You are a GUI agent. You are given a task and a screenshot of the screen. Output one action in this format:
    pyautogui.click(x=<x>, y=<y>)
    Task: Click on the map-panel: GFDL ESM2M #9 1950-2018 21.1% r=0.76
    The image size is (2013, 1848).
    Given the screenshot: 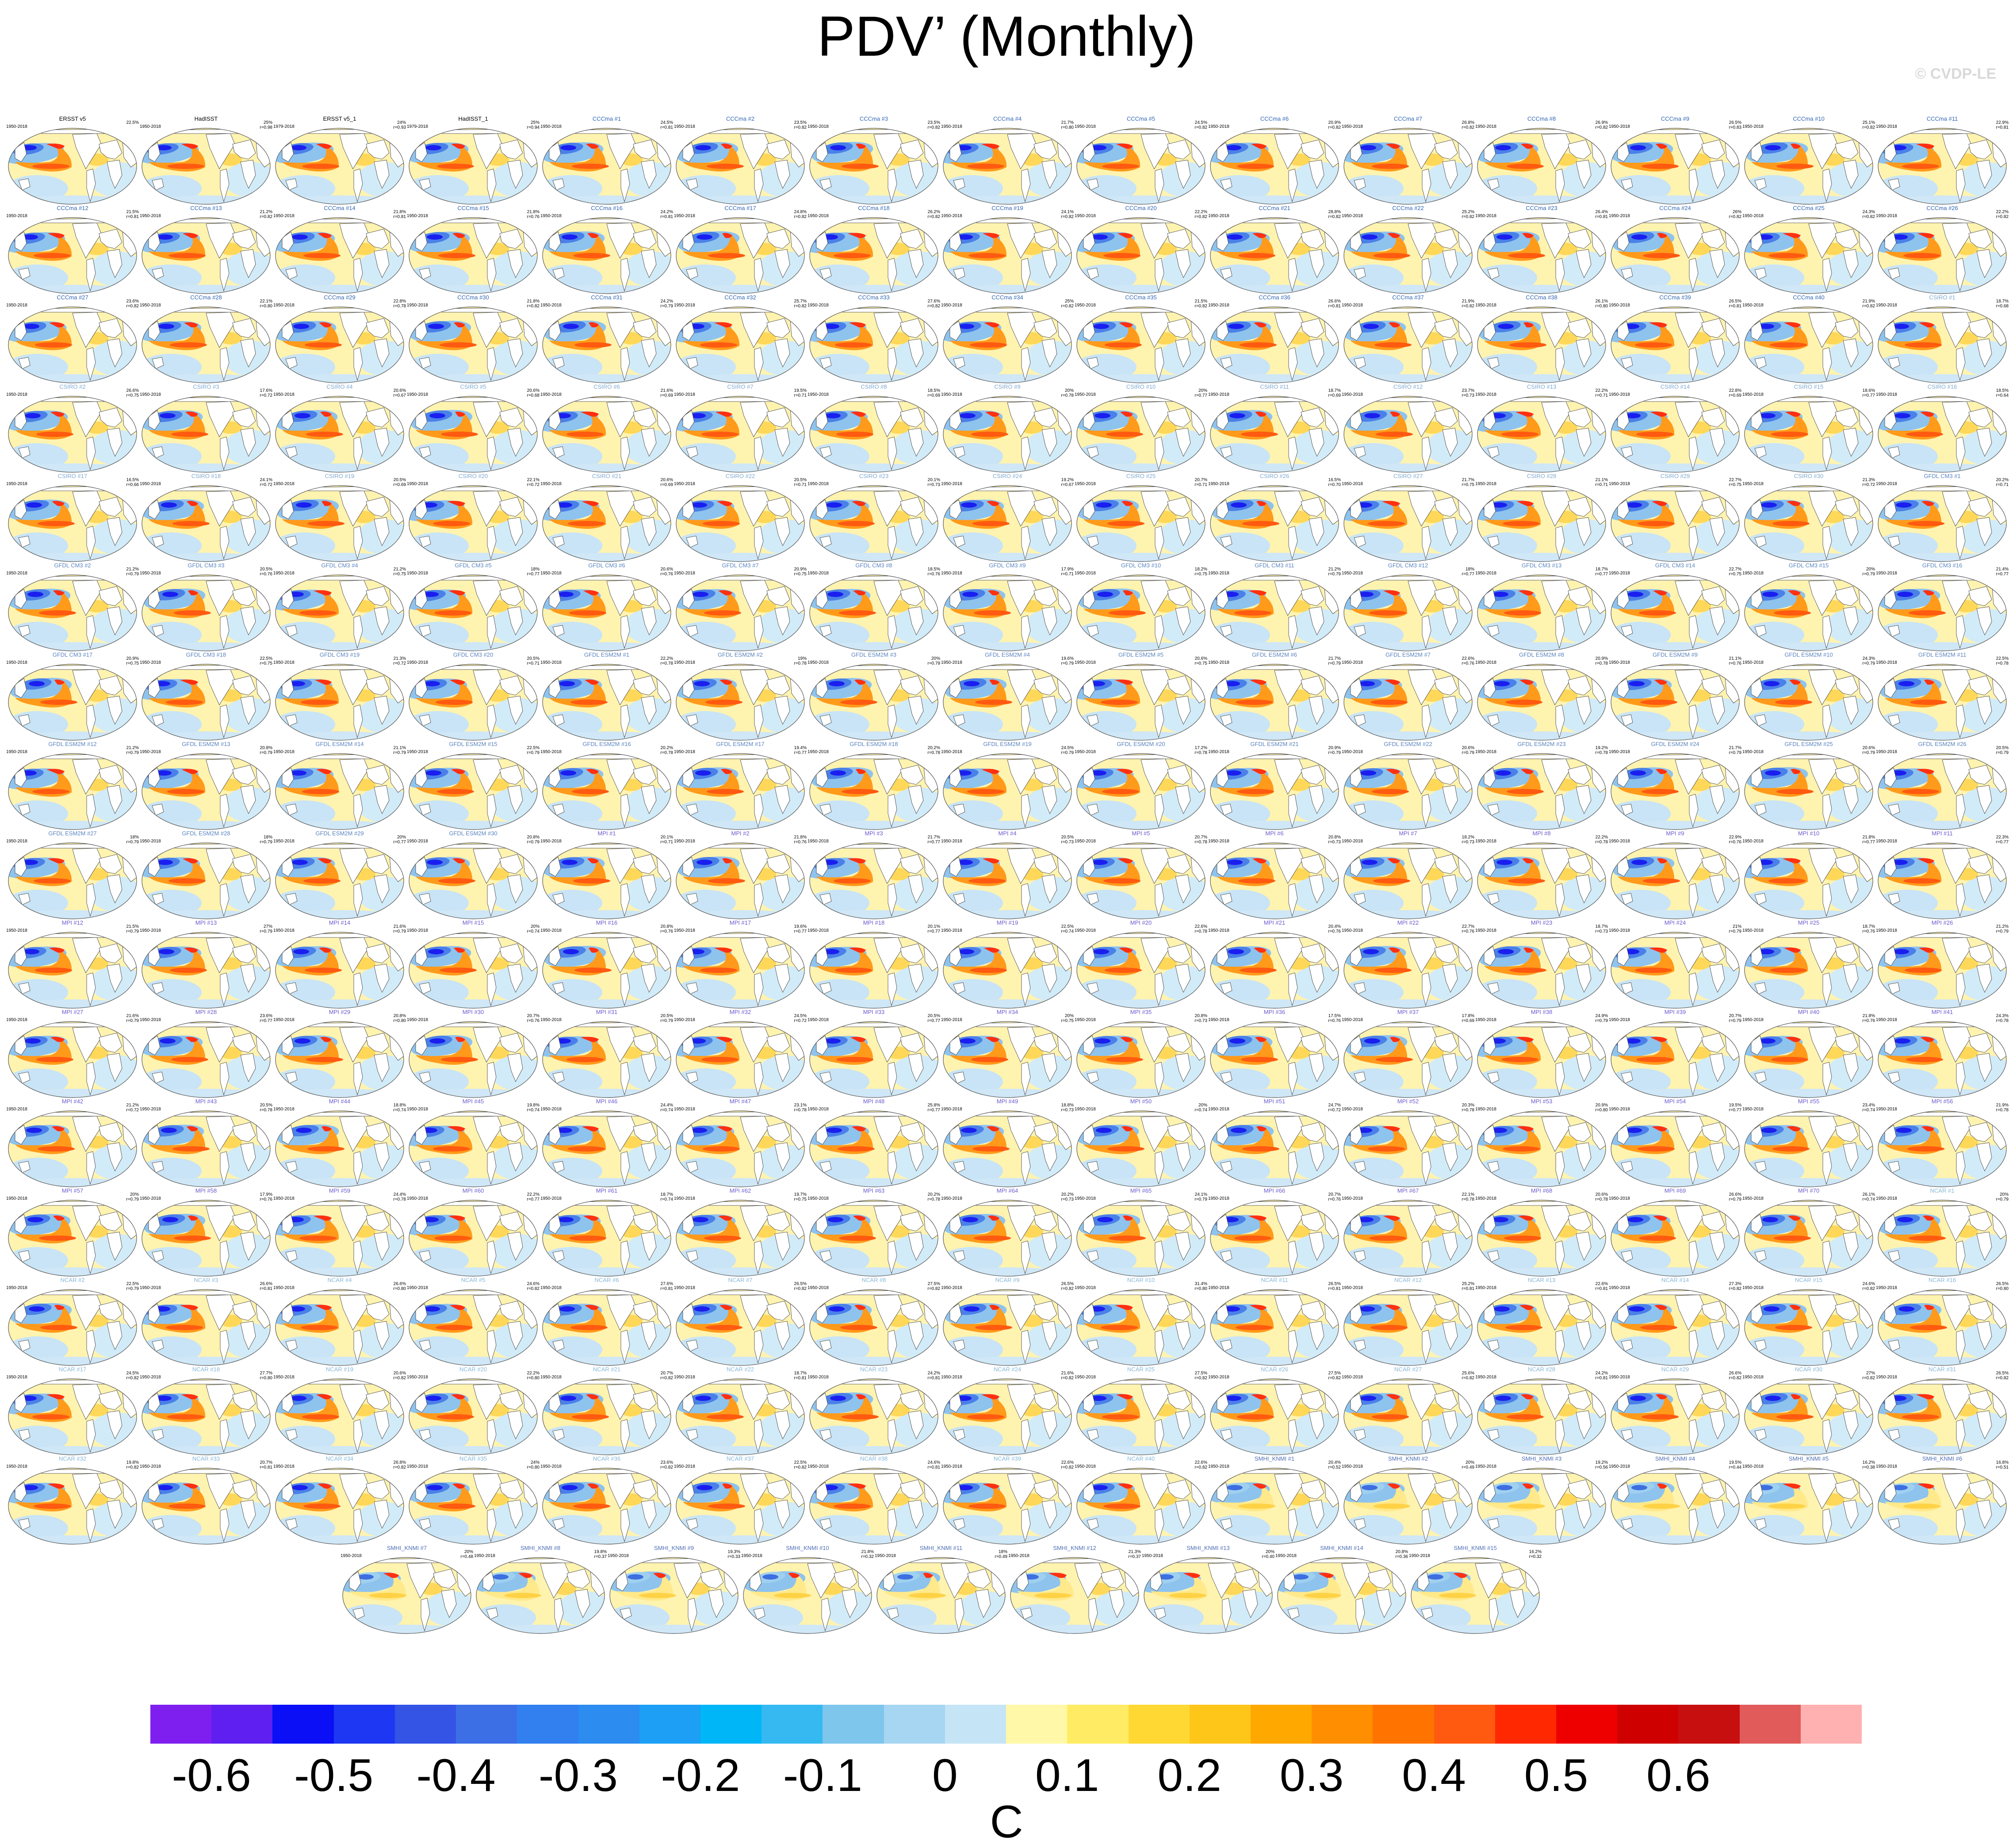 What is the action you would take?
    pyautogui.click(x=1675, y=697)
    